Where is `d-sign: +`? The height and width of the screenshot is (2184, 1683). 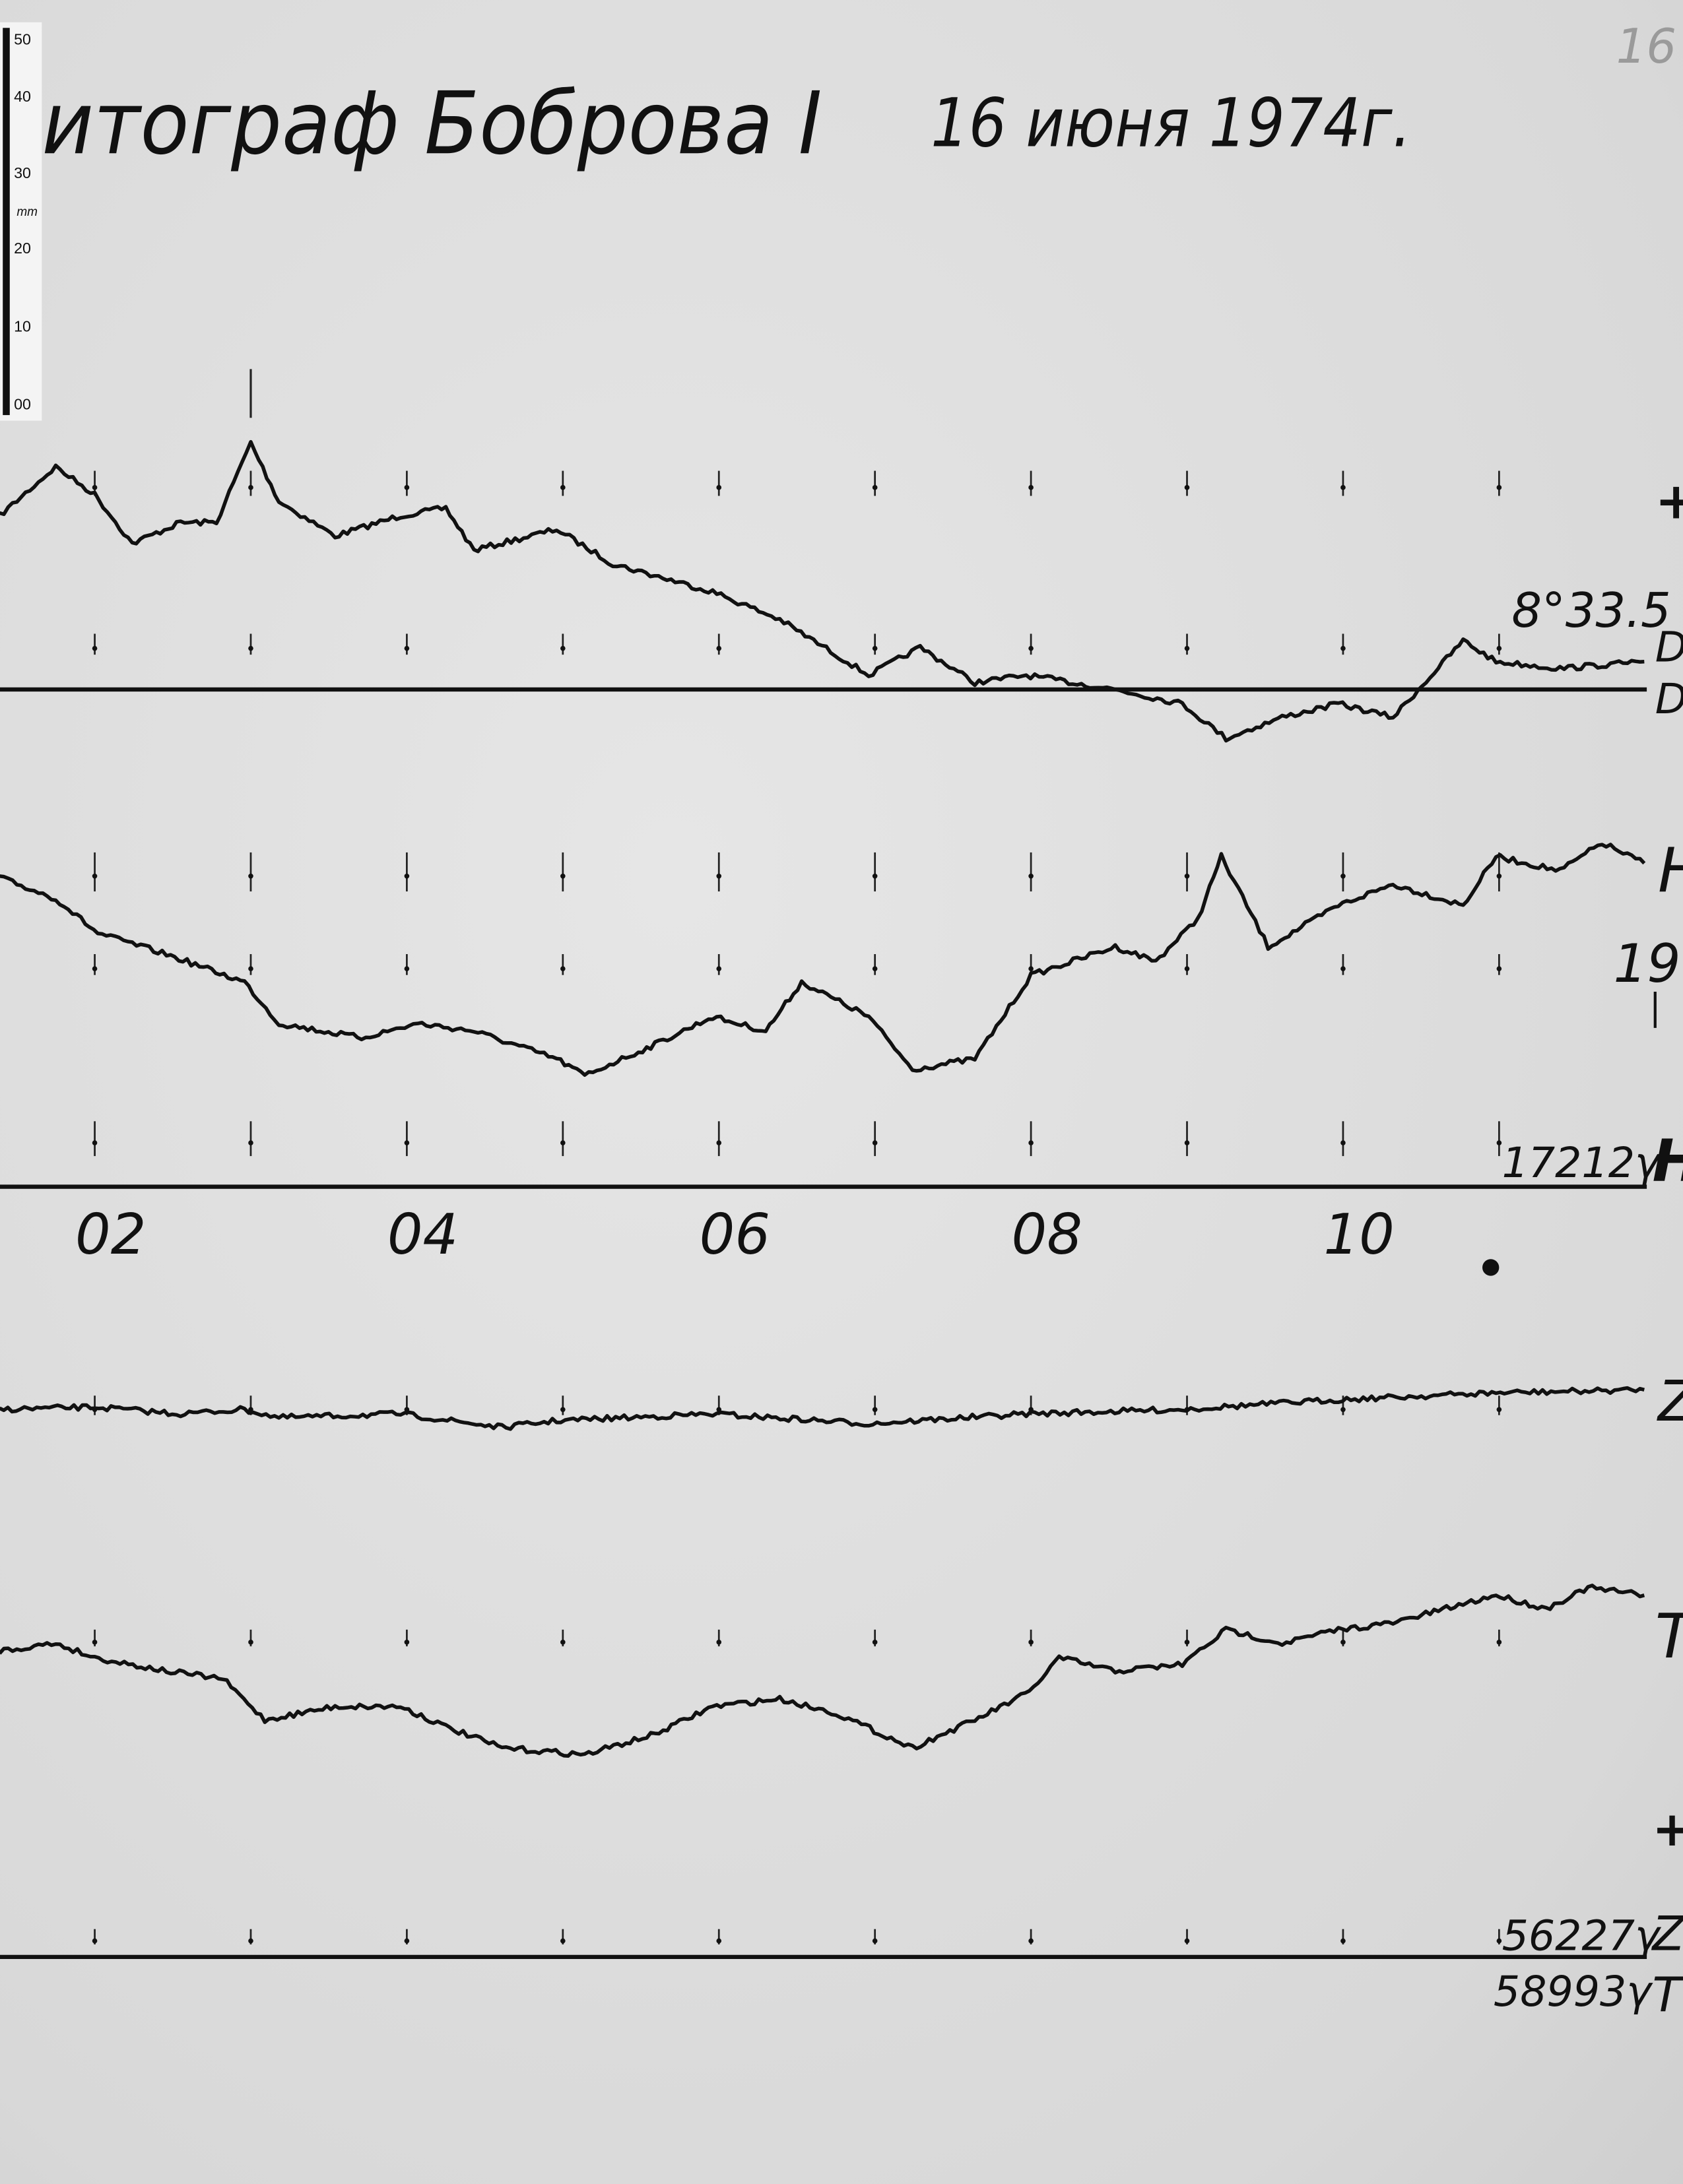 d-sign: + is located at coordinates (1669, 500).